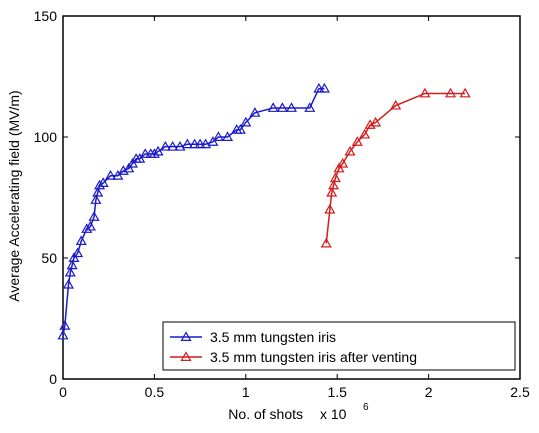 This screenshot has width=539, height=433. I want to click on legend-box, so click(339, 346).